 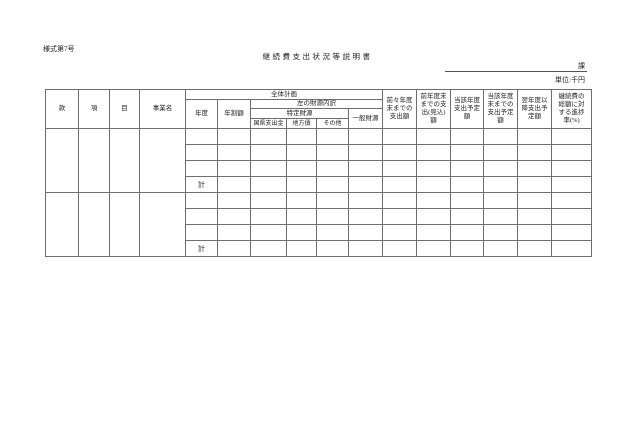 I want to click on header-overall-plan: 全体計画, so click(x=284, y=94).